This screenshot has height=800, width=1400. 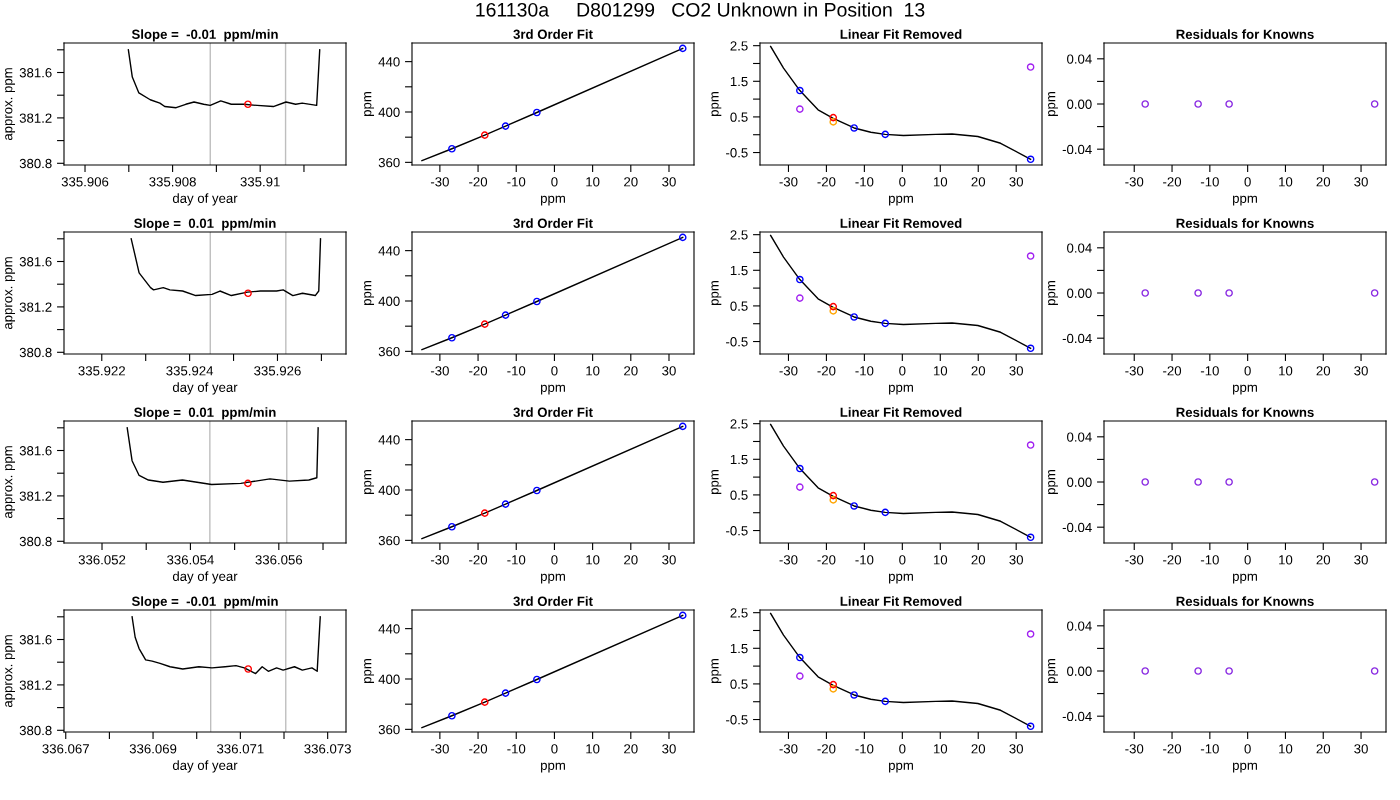 What do you see at coordinates (85, 182) in the screenshot?
I see `x-tick-label: 335.906` at bounding box center [85, 182].